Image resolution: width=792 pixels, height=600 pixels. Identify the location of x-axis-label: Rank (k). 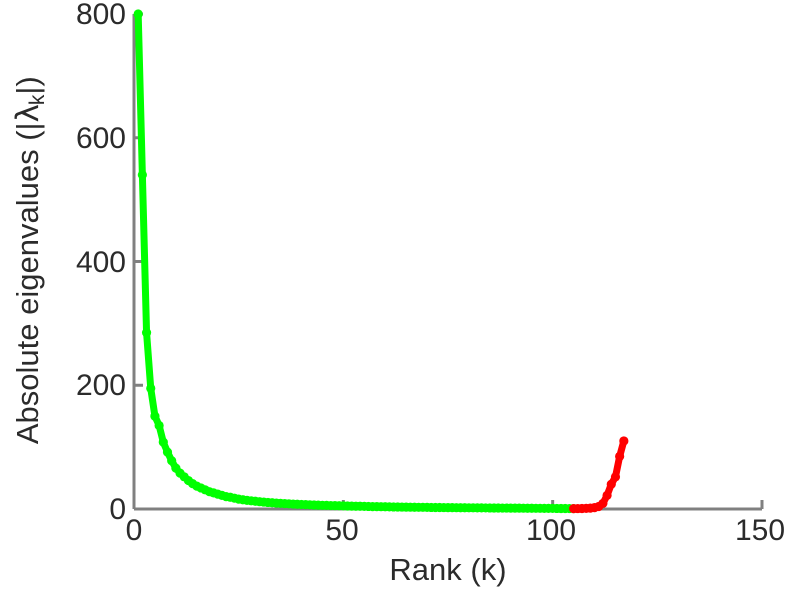
(448, 569).